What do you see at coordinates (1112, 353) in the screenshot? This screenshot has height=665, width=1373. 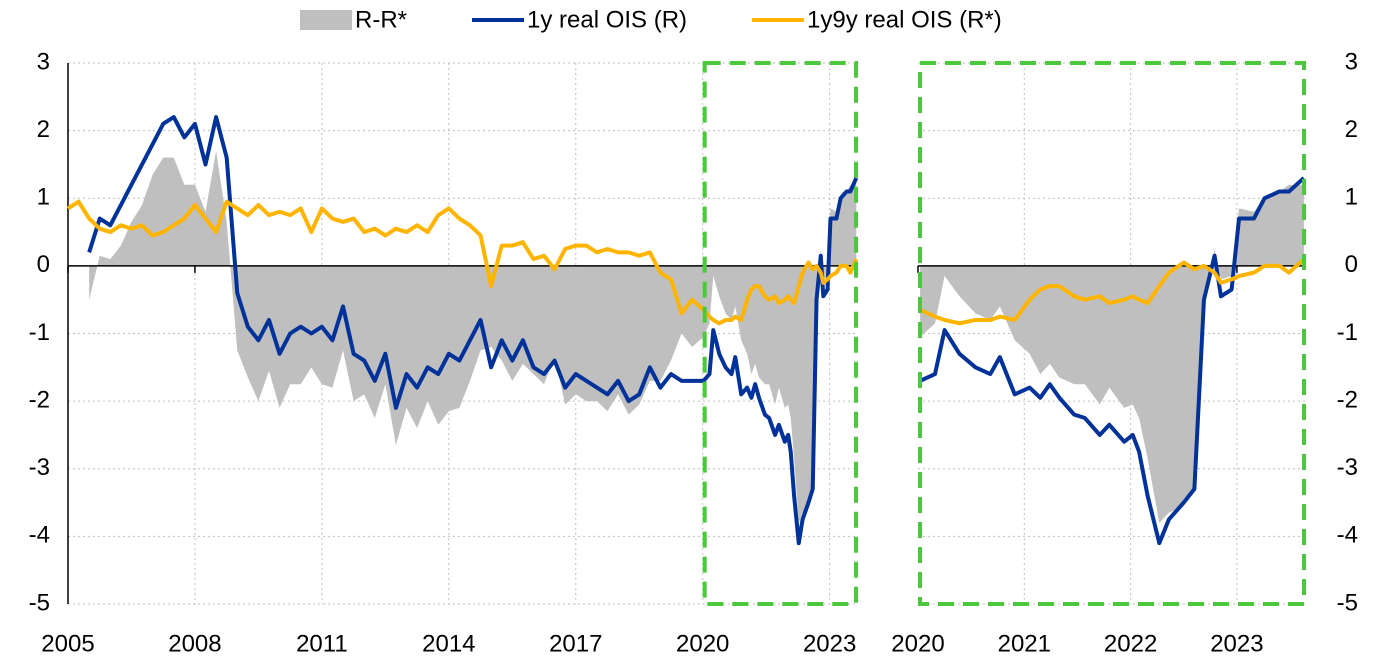 I see `area` at bounding box center [1112, 353].